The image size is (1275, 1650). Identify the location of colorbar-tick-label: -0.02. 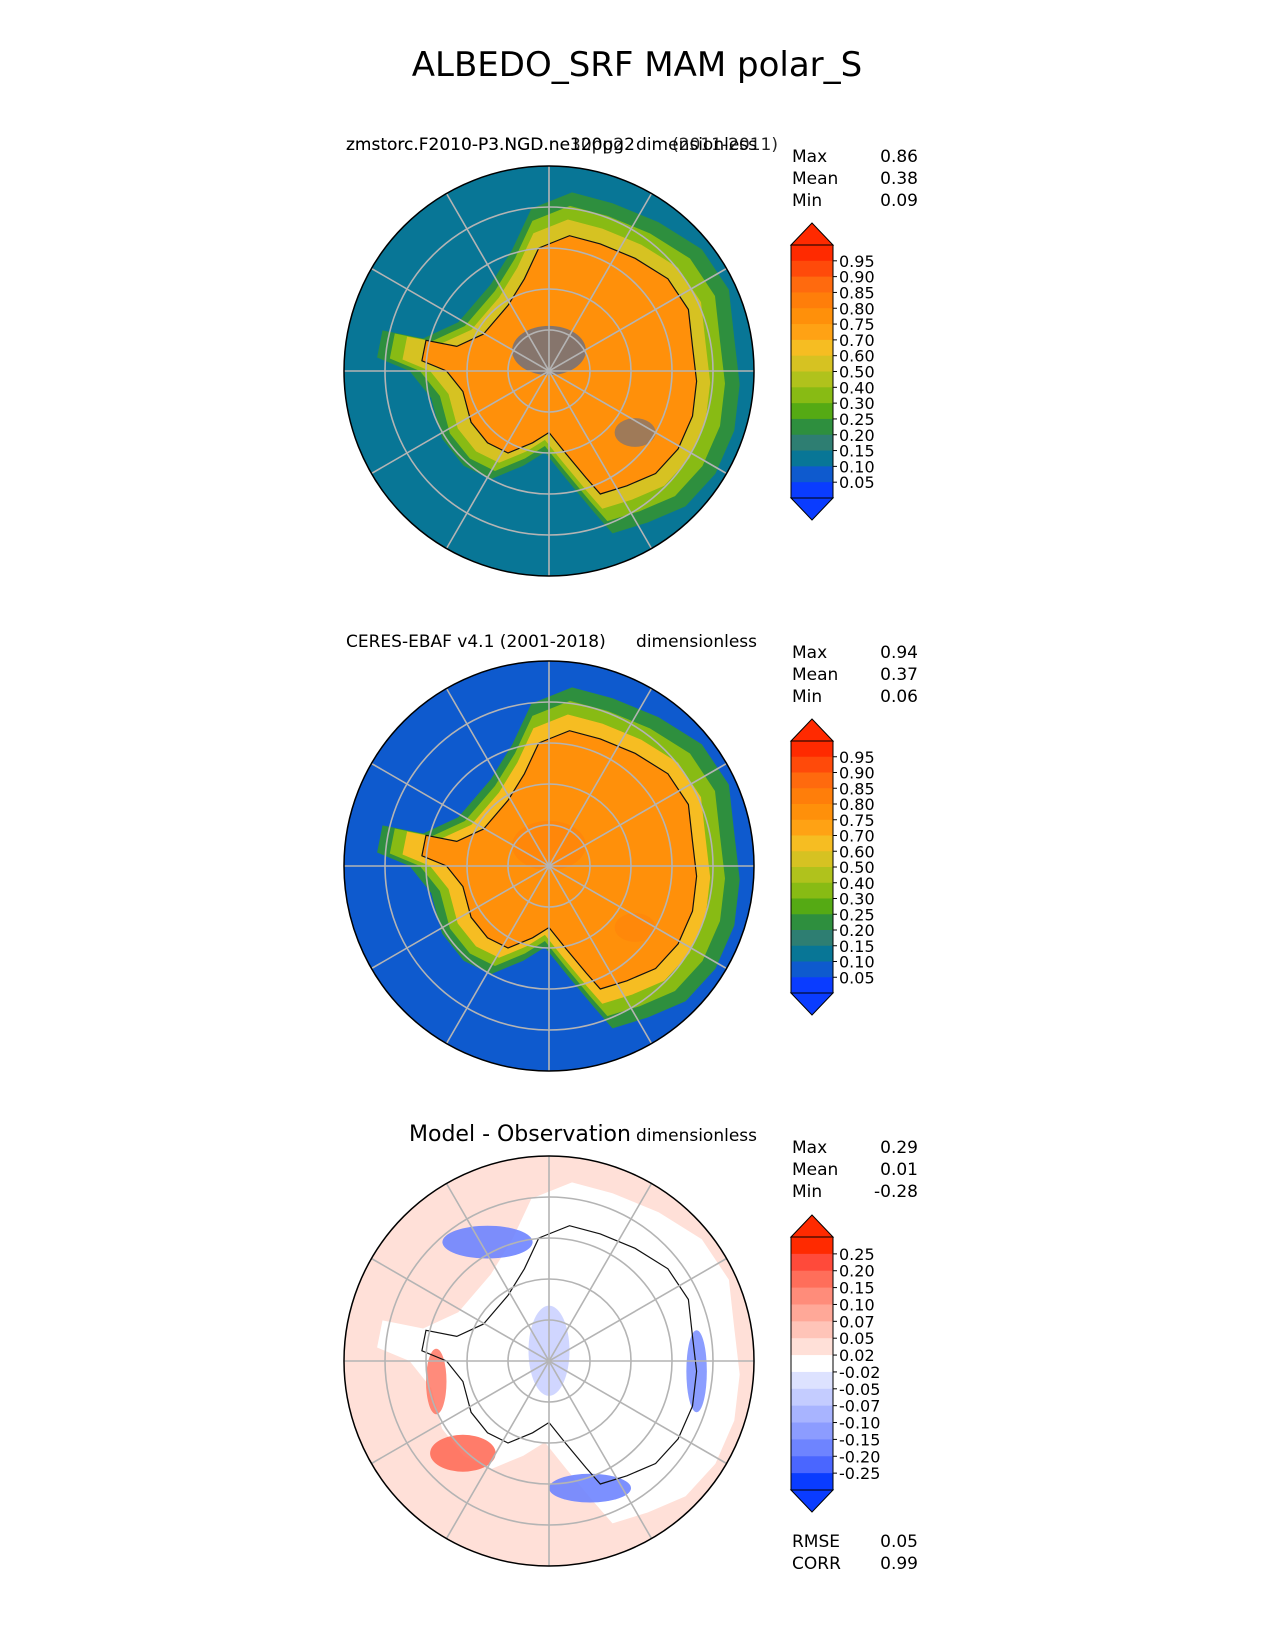
(859, 1372).